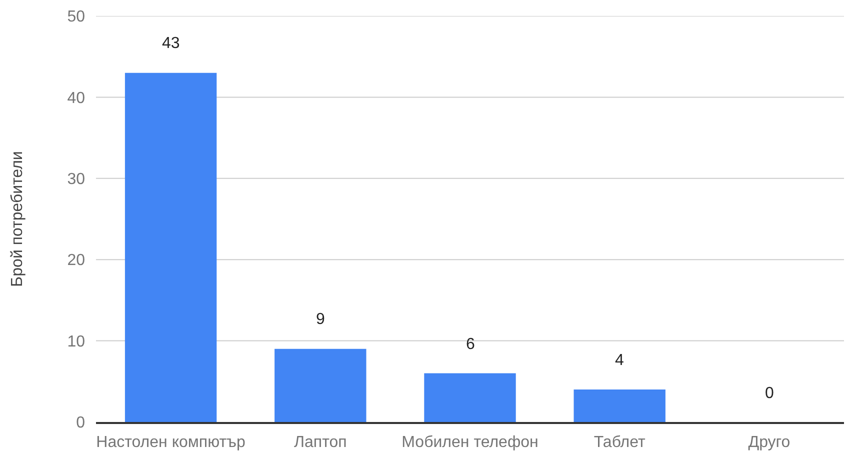  What do you see at coordinates (76, 17) in the screenshot?
I see `y-tick-label: 50` at bounding box center [76, 17].